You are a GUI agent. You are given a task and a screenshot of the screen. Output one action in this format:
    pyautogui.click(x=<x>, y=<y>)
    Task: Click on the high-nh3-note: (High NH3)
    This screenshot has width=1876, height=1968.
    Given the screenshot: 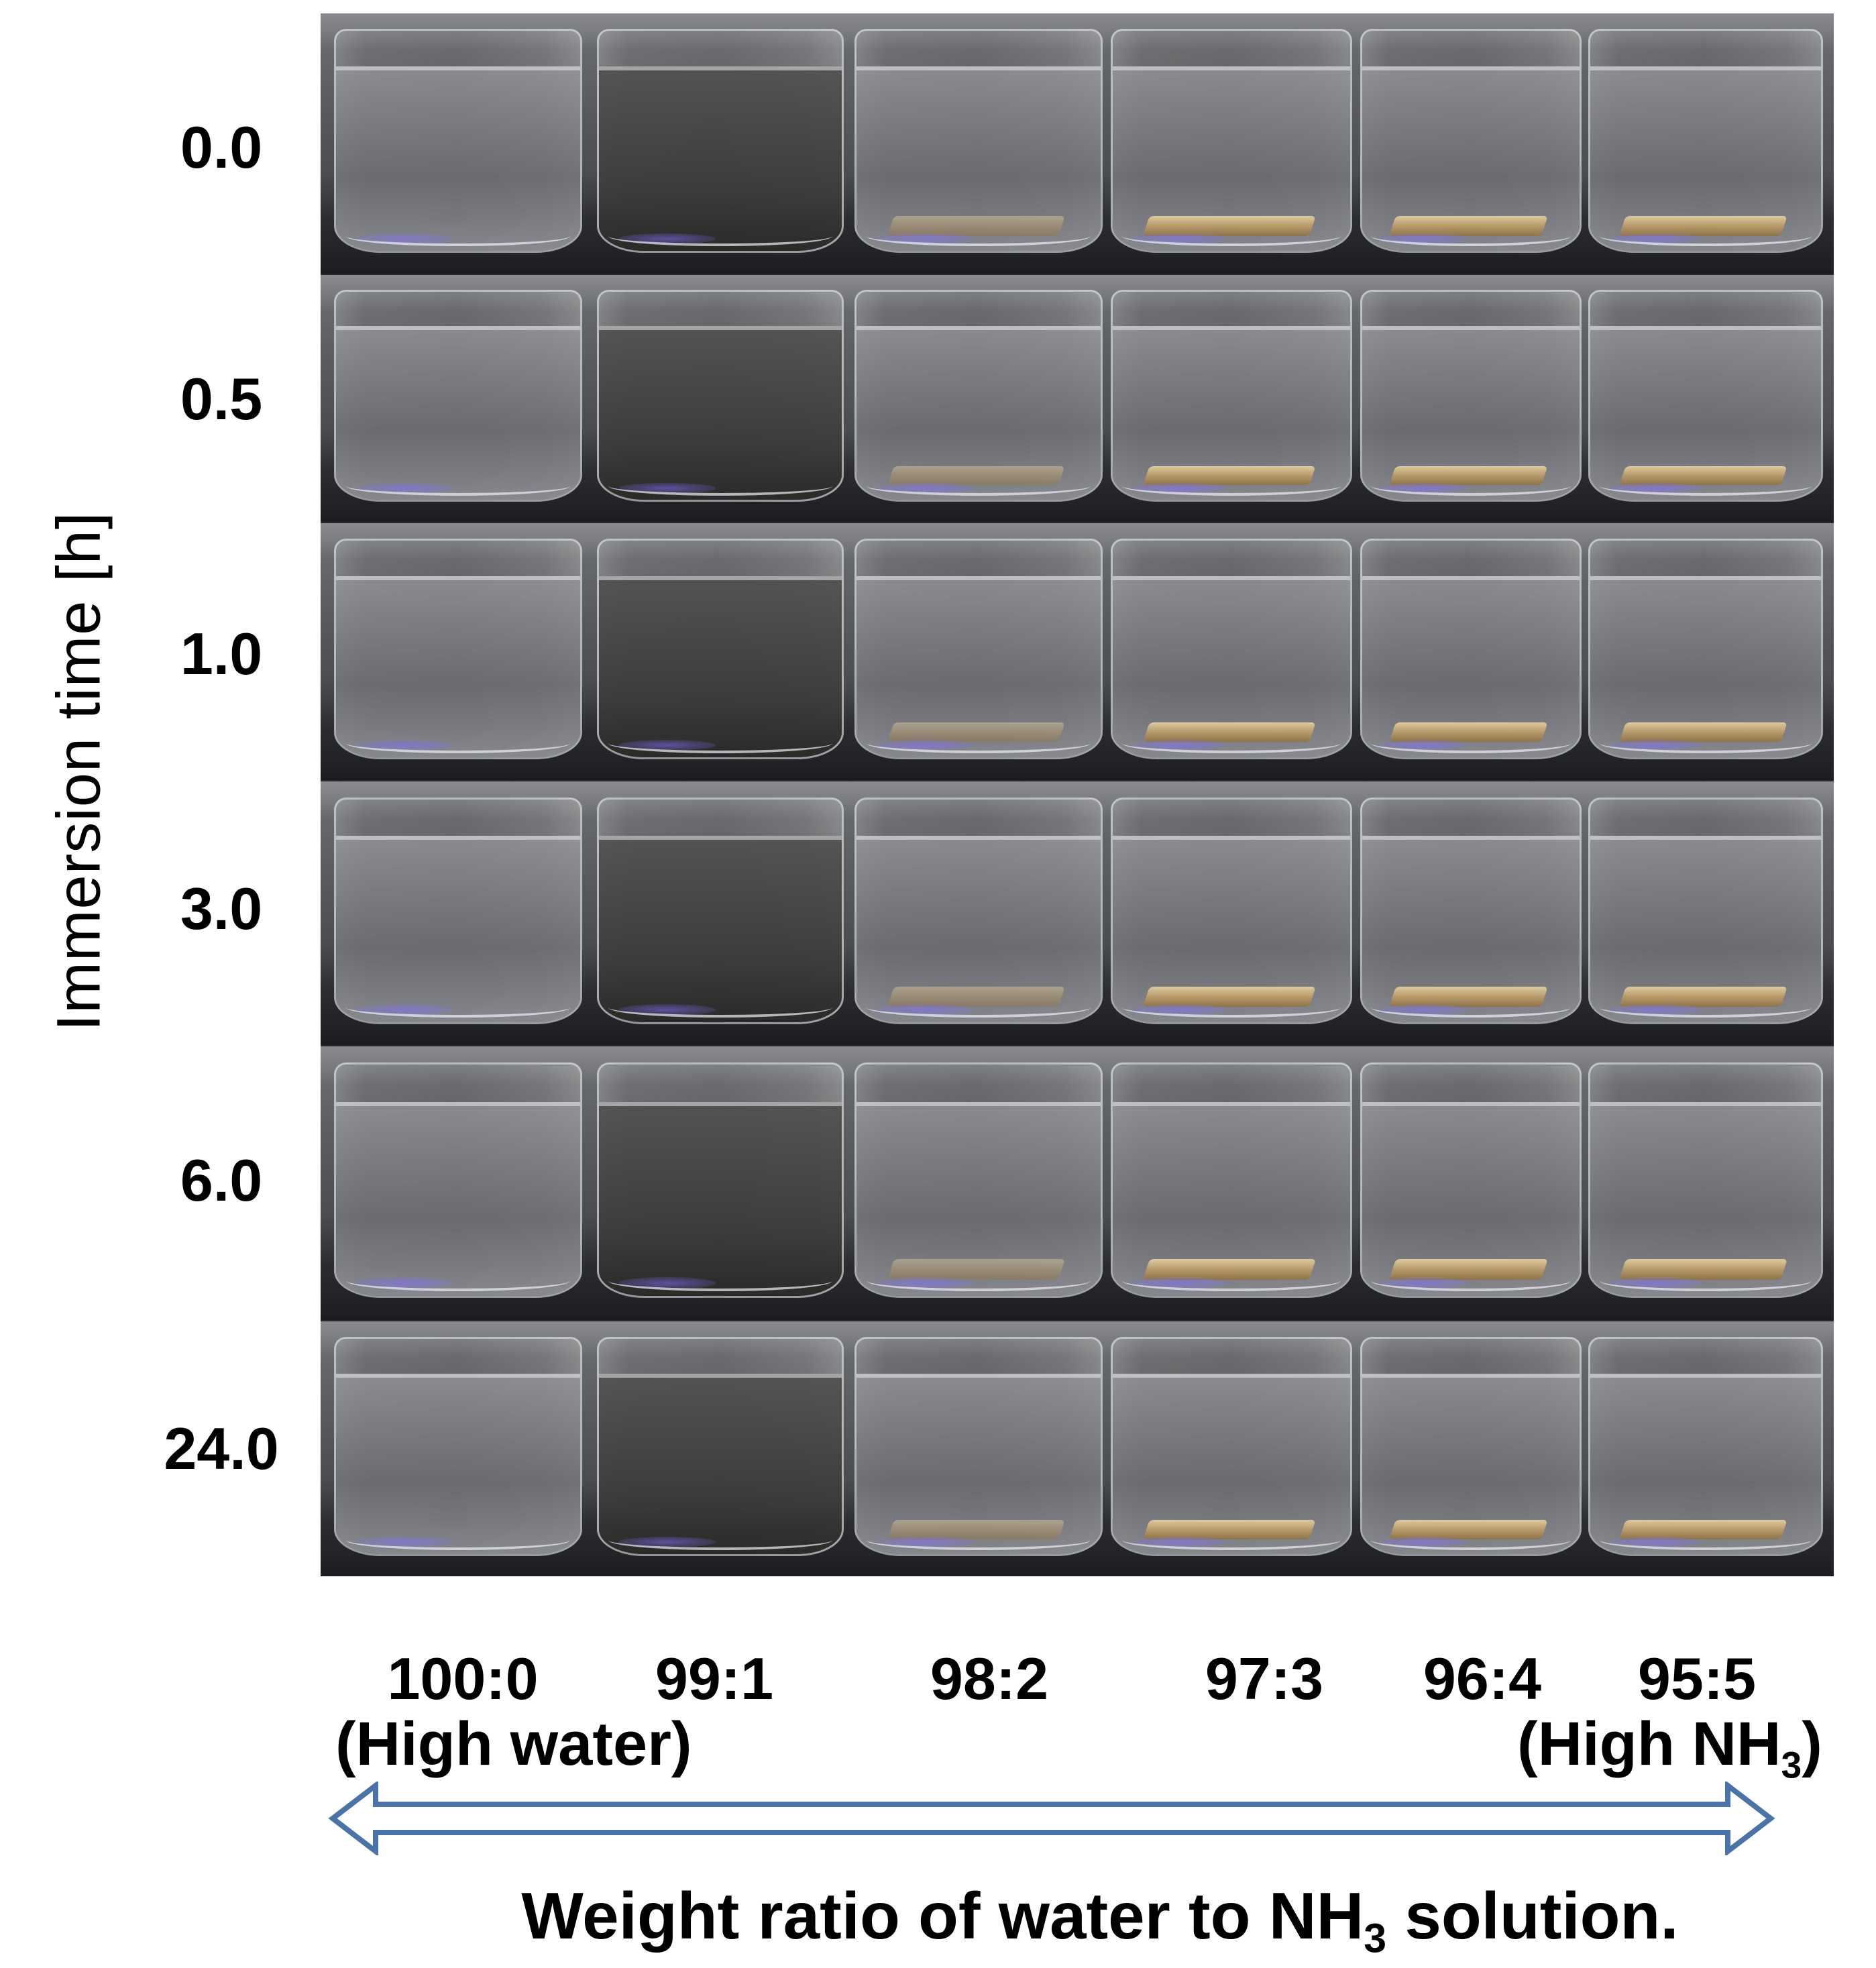 What is the action you would take?
    pyautogui.click(x=1669, y=1748)
    